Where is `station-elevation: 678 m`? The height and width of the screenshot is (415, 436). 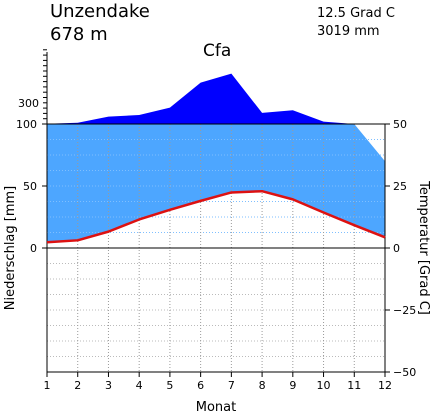 station-elevation: 678 m is located at coordinates (79, 34).